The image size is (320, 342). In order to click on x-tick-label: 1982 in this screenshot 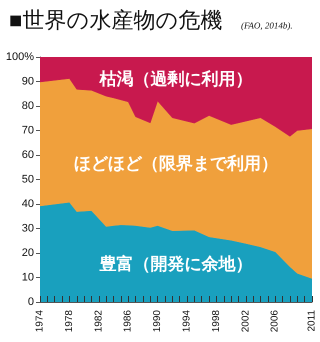, I will do `click(98, 321)`.